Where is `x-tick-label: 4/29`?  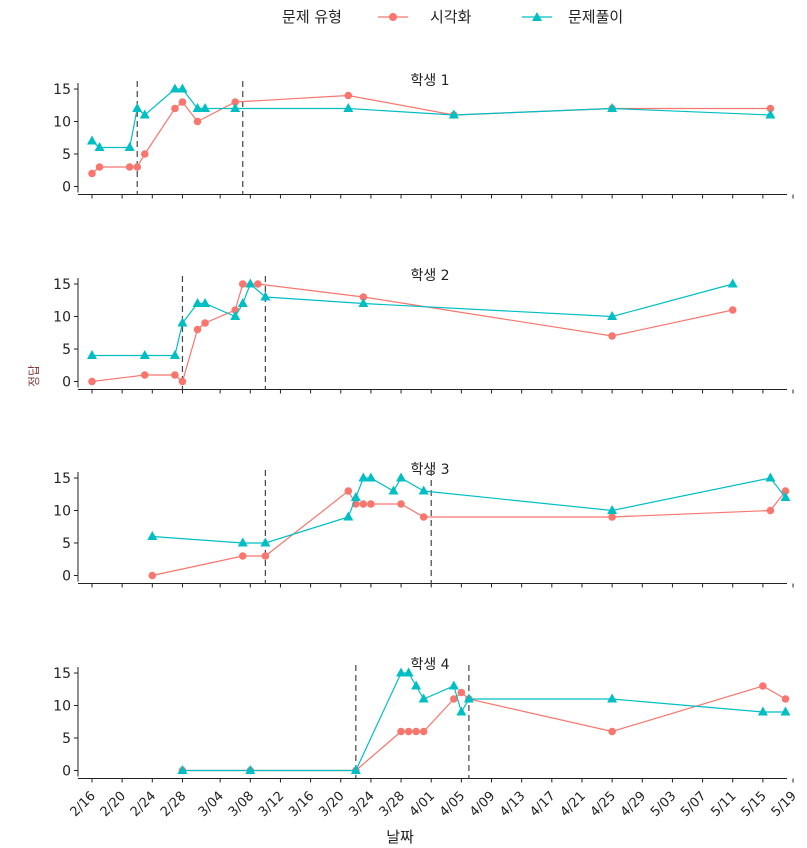
x-tick-label: 4/29 is located at coordinates (633, 804).